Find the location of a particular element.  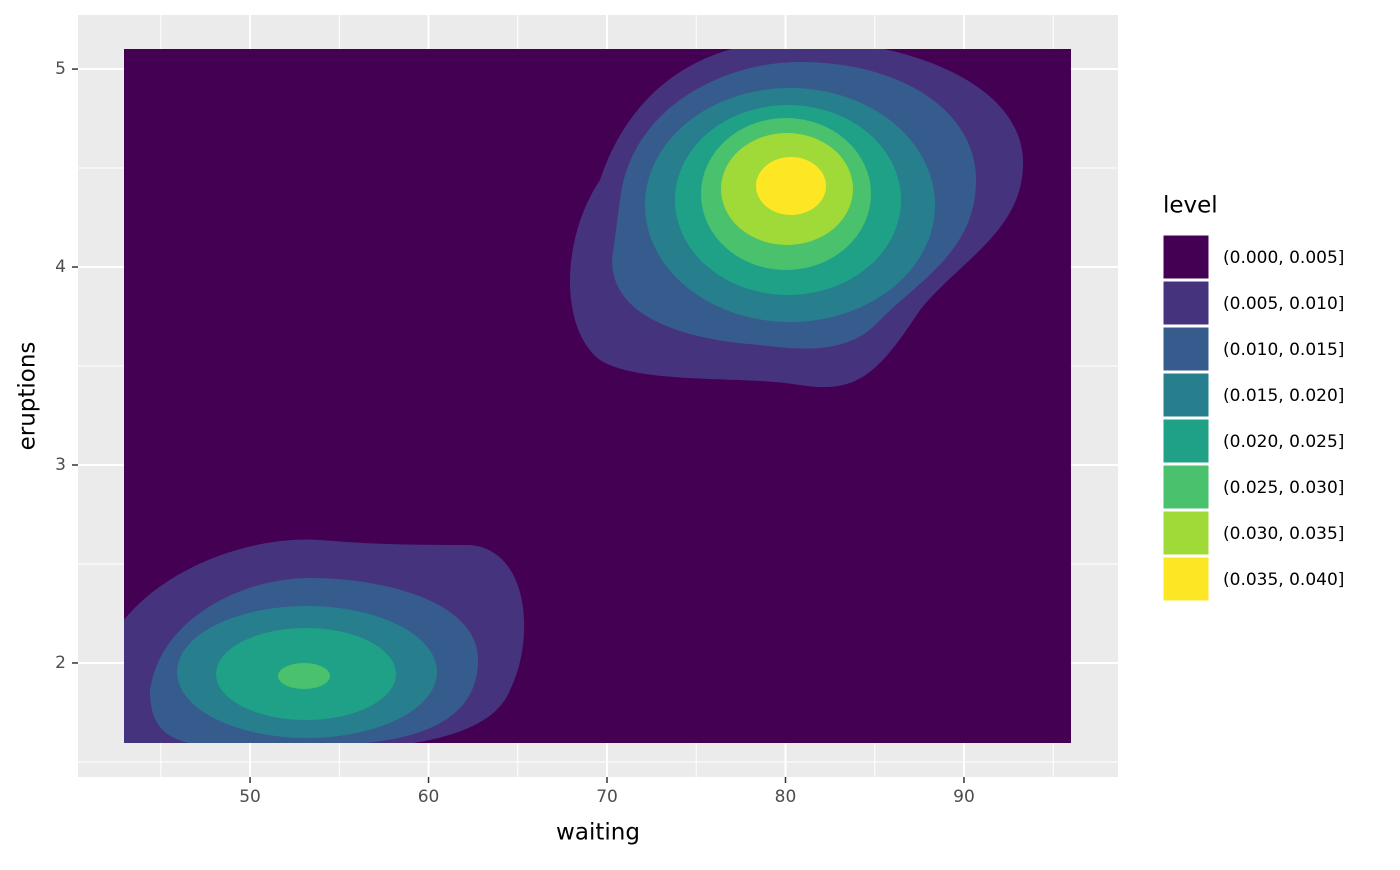

x-tick-label: 70 is located at coordinates (607, 797).